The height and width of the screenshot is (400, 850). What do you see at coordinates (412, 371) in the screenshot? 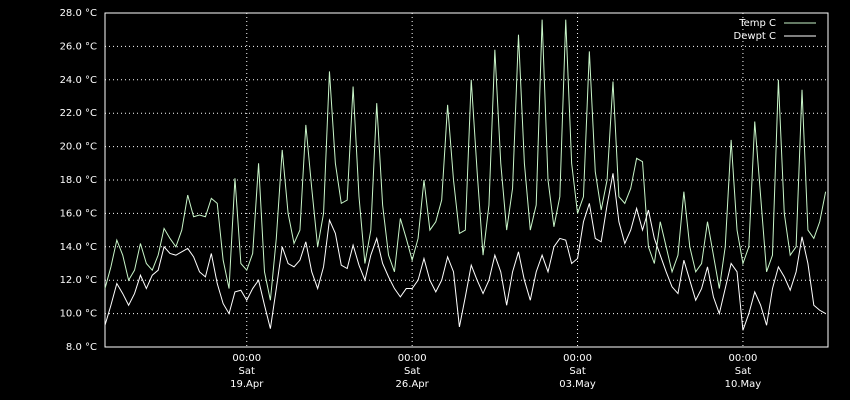
I see `x-tick-label: 00:00 Sat 26.Apr` at bounding box center [412, 371].